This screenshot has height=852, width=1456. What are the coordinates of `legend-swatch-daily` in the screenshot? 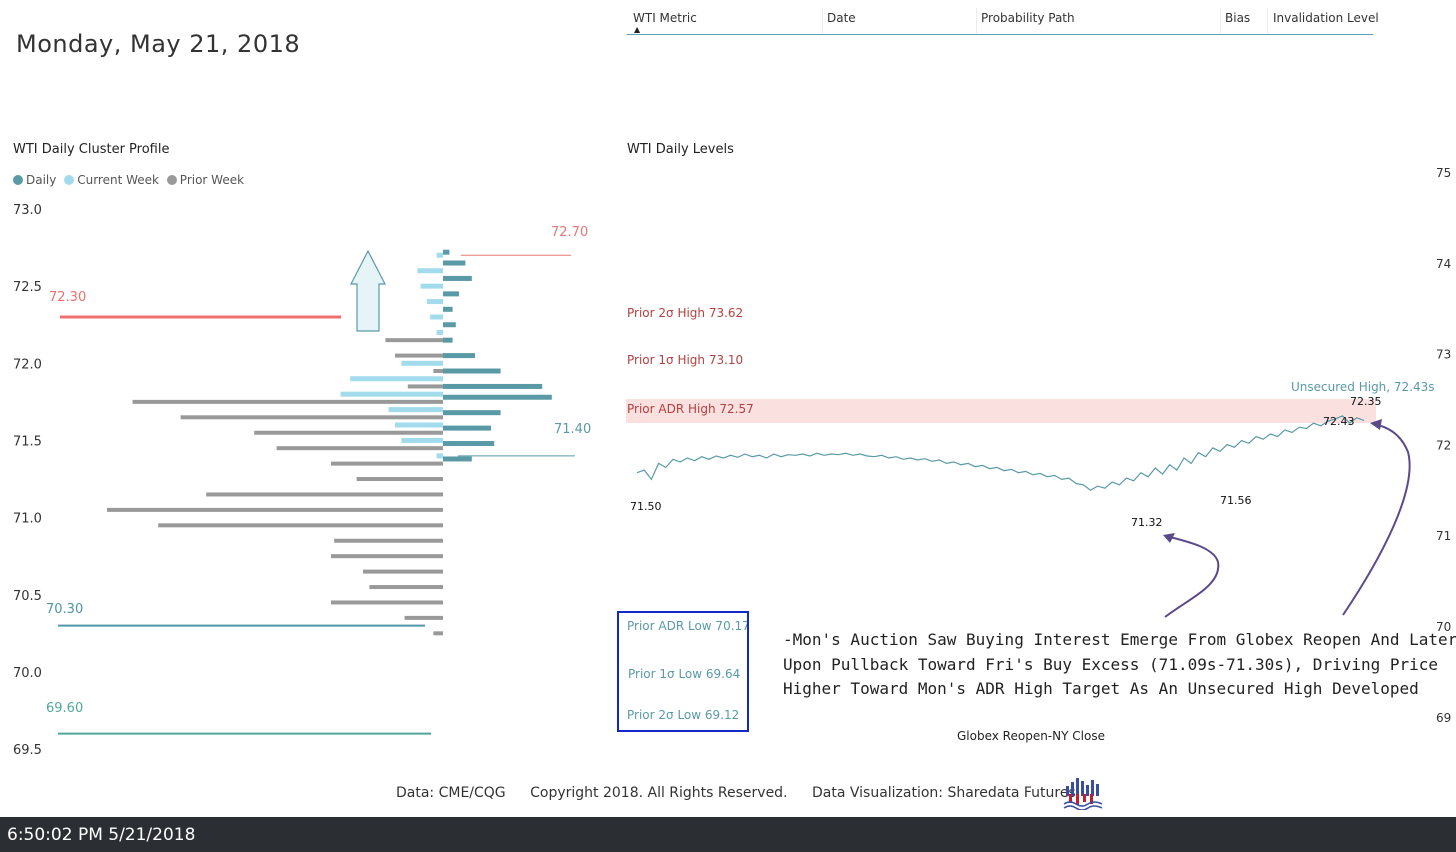 It's located at (18, 180).